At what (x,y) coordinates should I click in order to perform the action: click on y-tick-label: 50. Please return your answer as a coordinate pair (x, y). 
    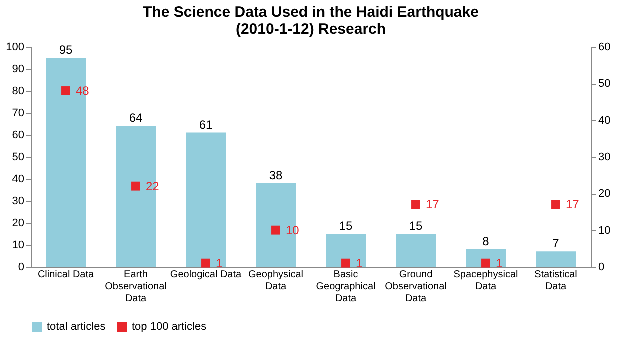
    Looking at the image, I should click on (18, 158).